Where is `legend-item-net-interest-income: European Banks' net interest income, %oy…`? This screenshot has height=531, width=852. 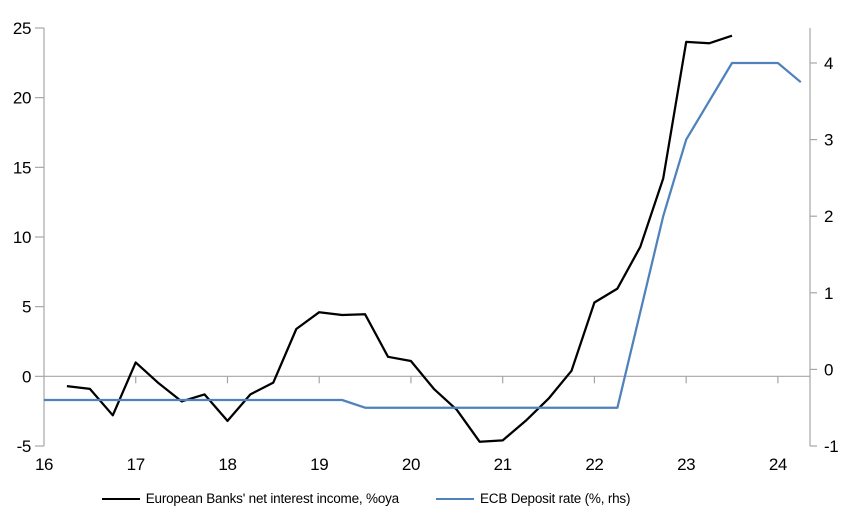 legend-item-net-interest-income: European Banks' net interest income, %oy… is located at coordinates (250, 498).